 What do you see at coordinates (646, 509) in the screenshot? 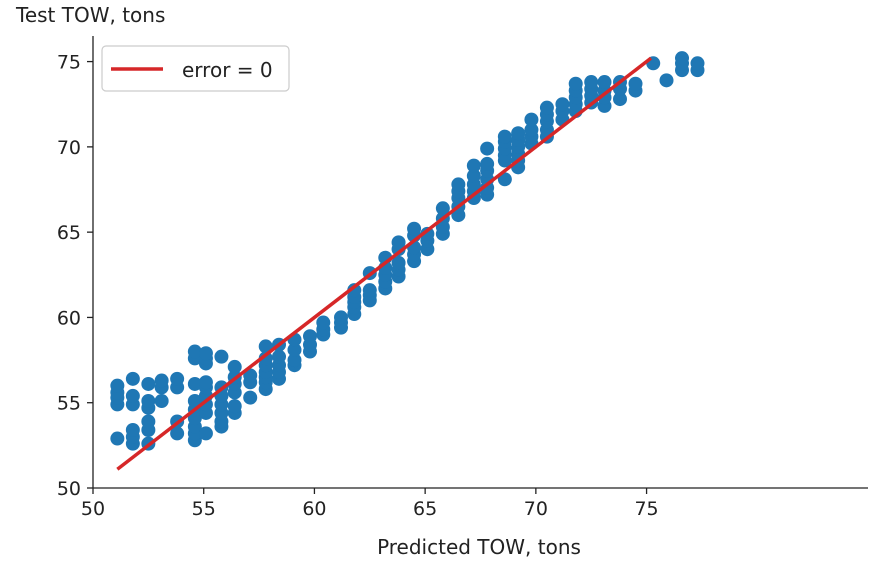
I see `x-tick-label: 75` at bounding box center [646, 509].